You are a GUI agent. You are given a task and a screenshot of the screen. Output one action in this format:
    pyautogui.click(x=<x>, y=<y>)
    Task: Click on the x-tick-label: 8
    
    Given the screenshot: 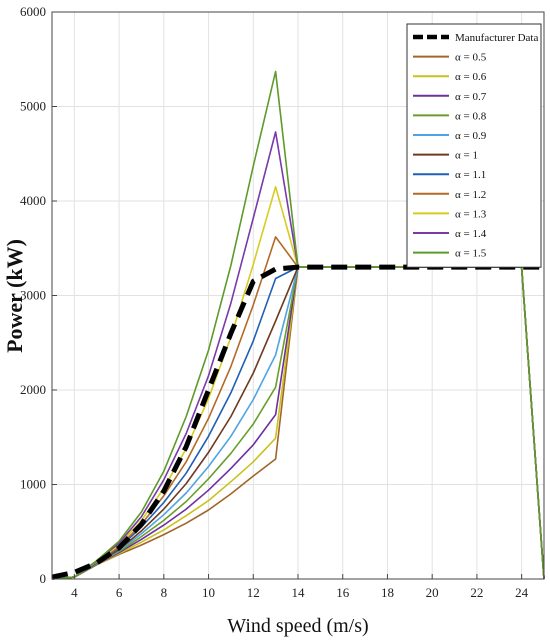 What is the action you would take?
    pyautogui.click(x=164, y=592)
    